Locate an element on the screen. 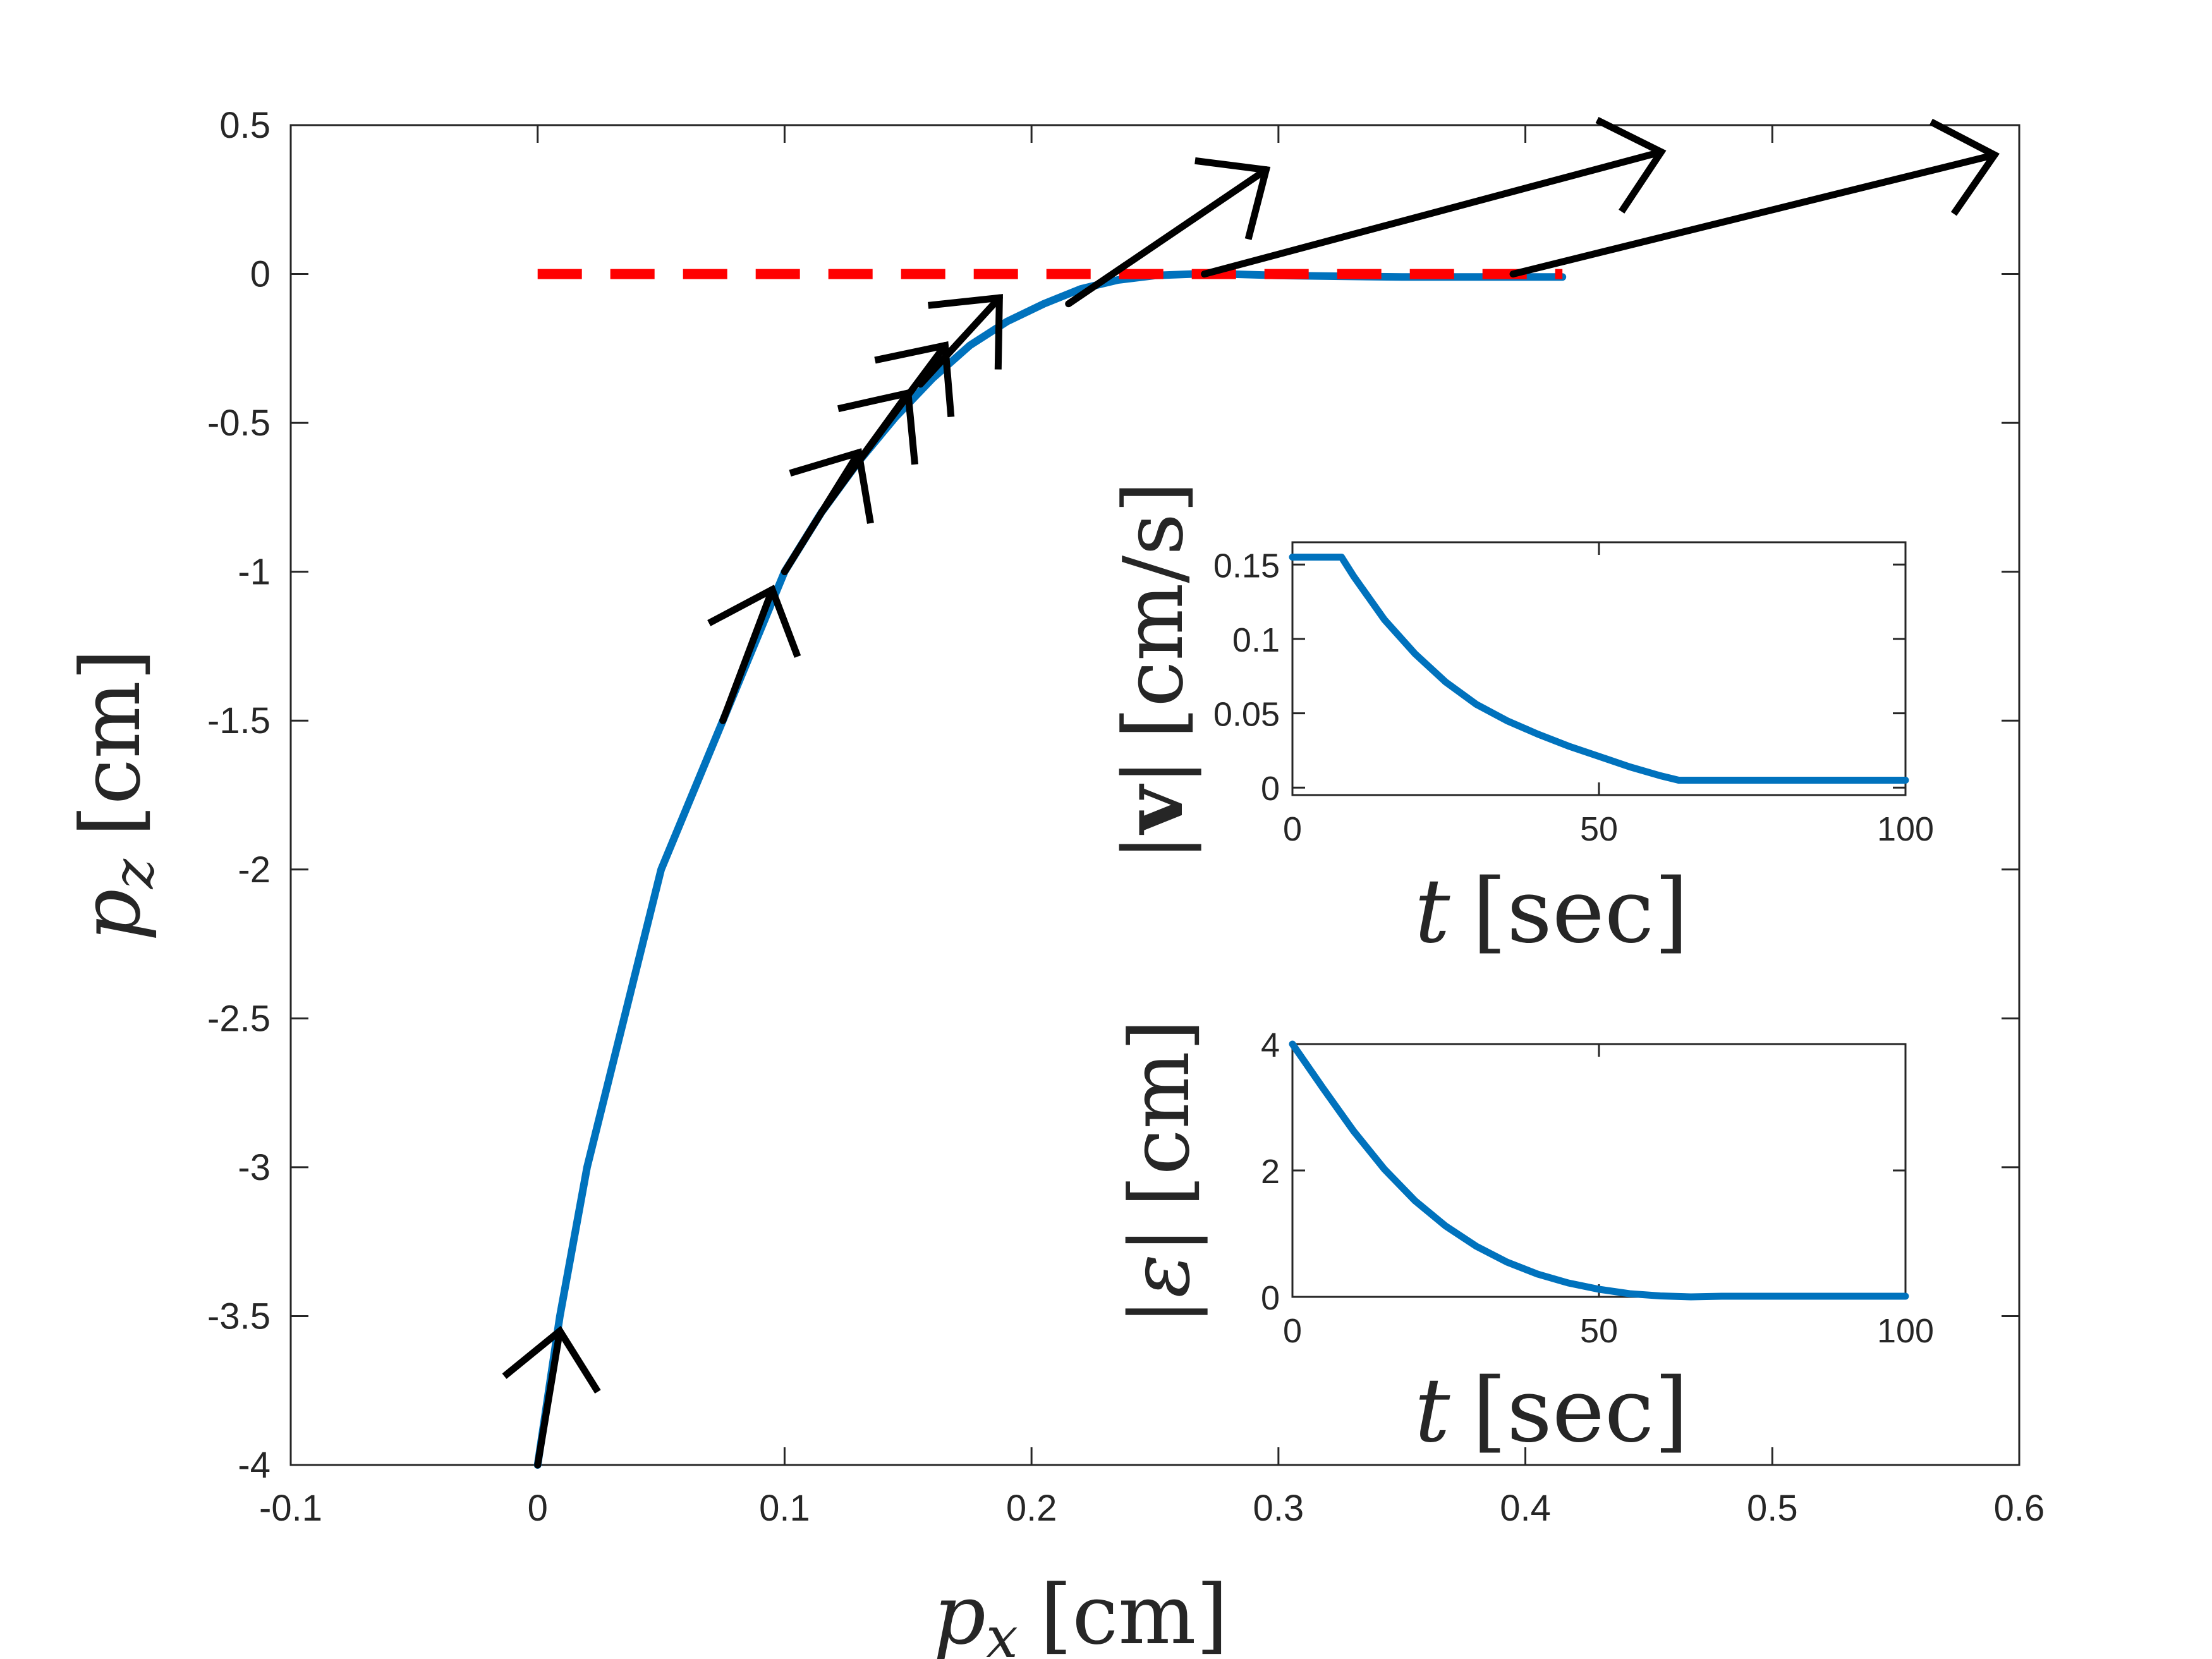 Image resolution: width=2212 pixels, height=1659 pixels. inset-error-ylabel: |ε| [cm] is located at coordinates (1160, 1172).